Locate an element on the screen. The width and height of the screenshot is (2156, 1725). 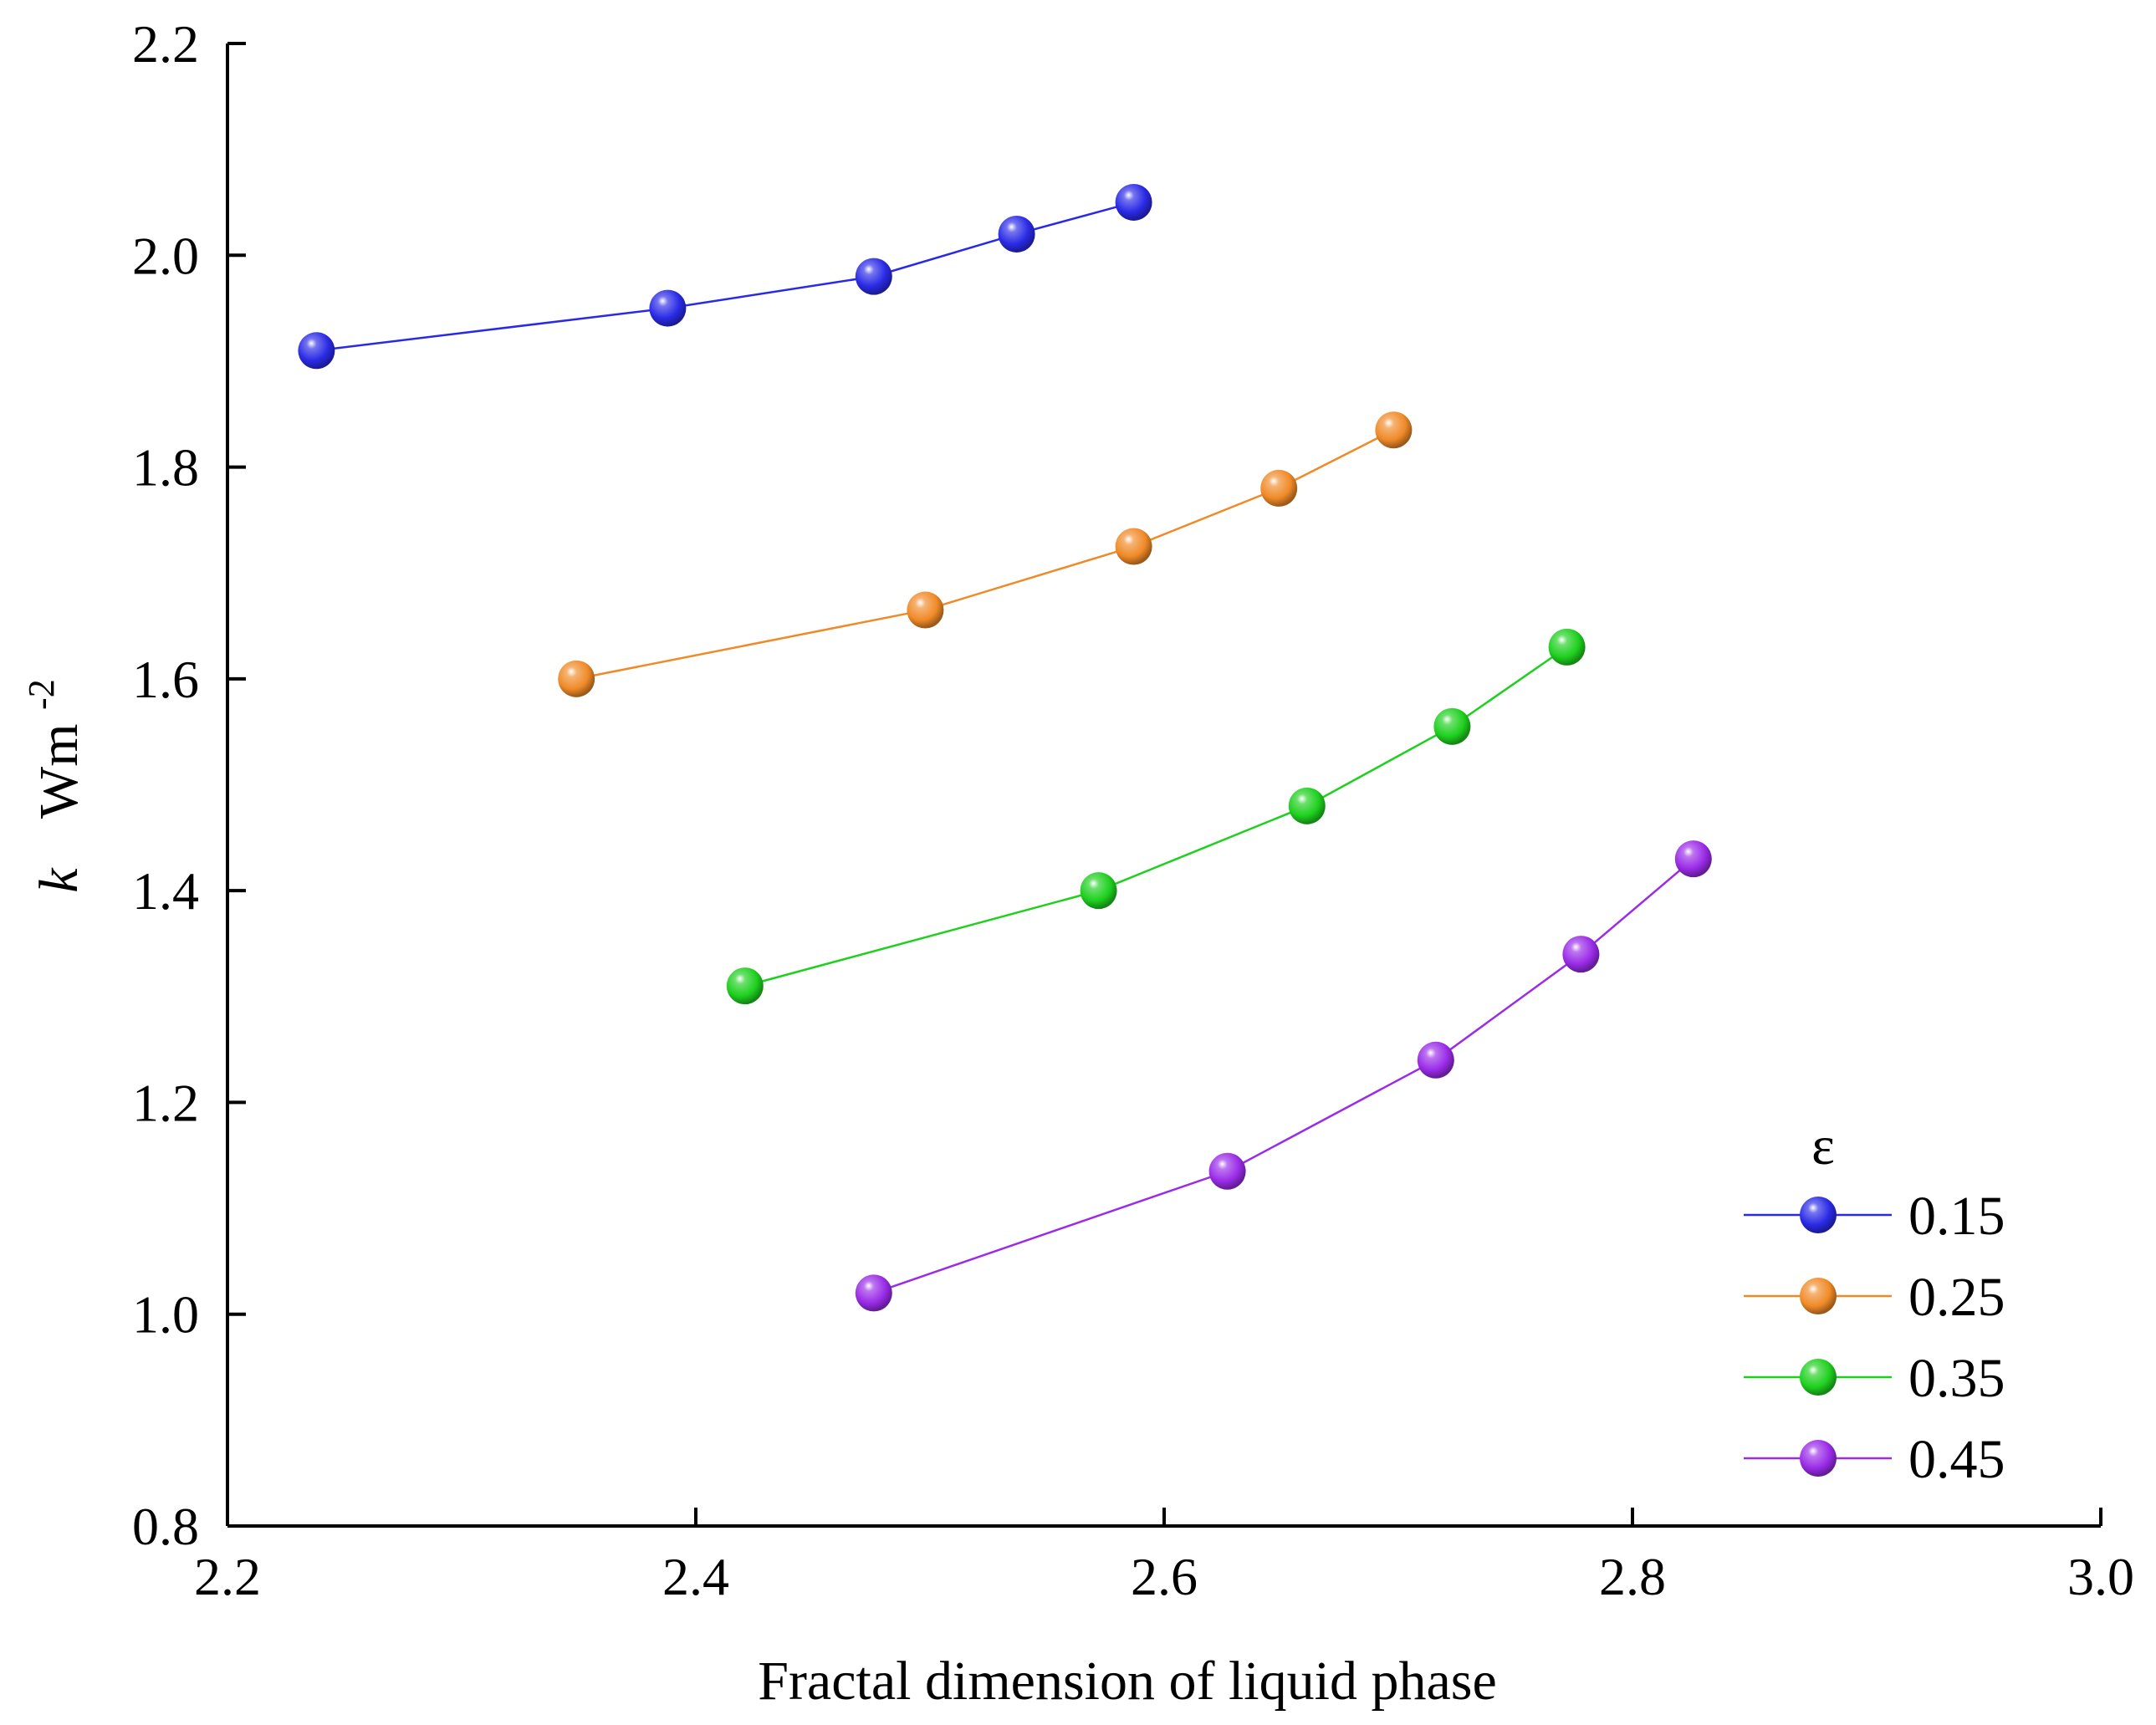
series-0.25 is located at coordinates (985, 554).